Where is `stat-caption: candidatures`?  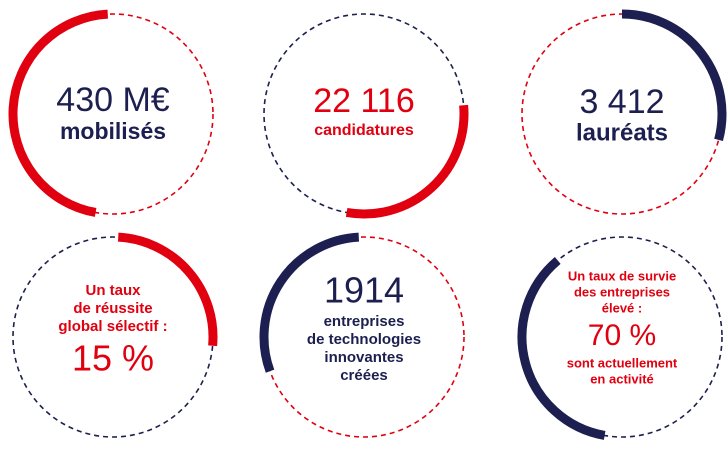 stat-caption: candidatures is located at coordinates (364, 130).